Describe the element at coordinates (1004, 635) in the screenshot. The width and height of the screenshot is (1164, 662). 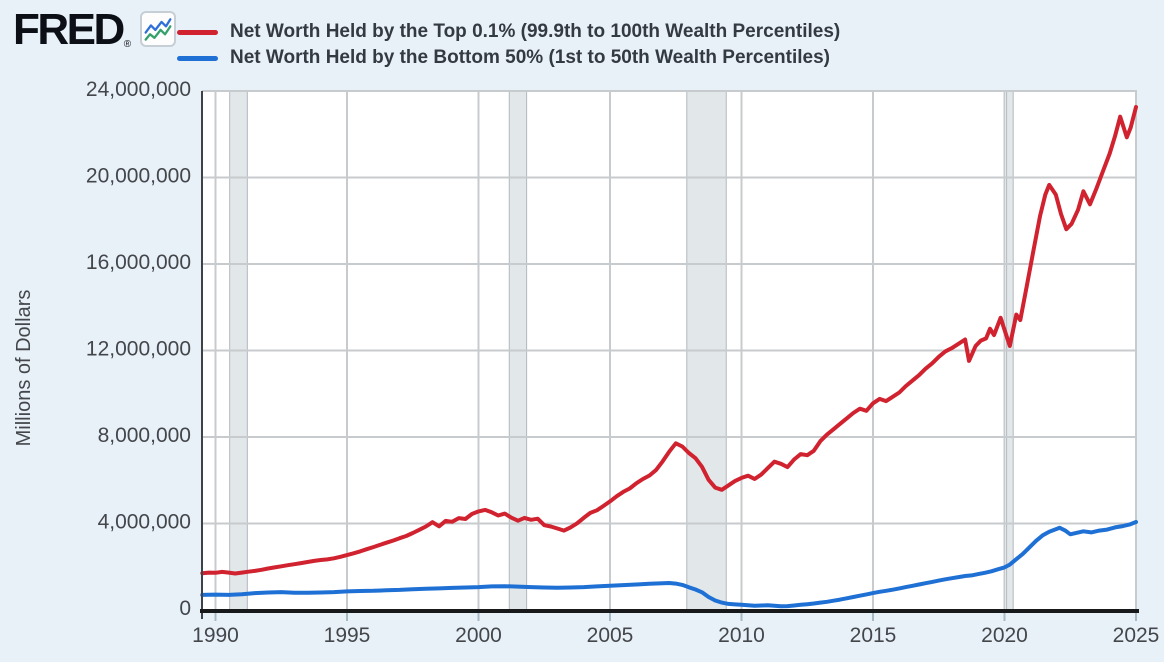
I see `x-tick-label: 2020` at that location.